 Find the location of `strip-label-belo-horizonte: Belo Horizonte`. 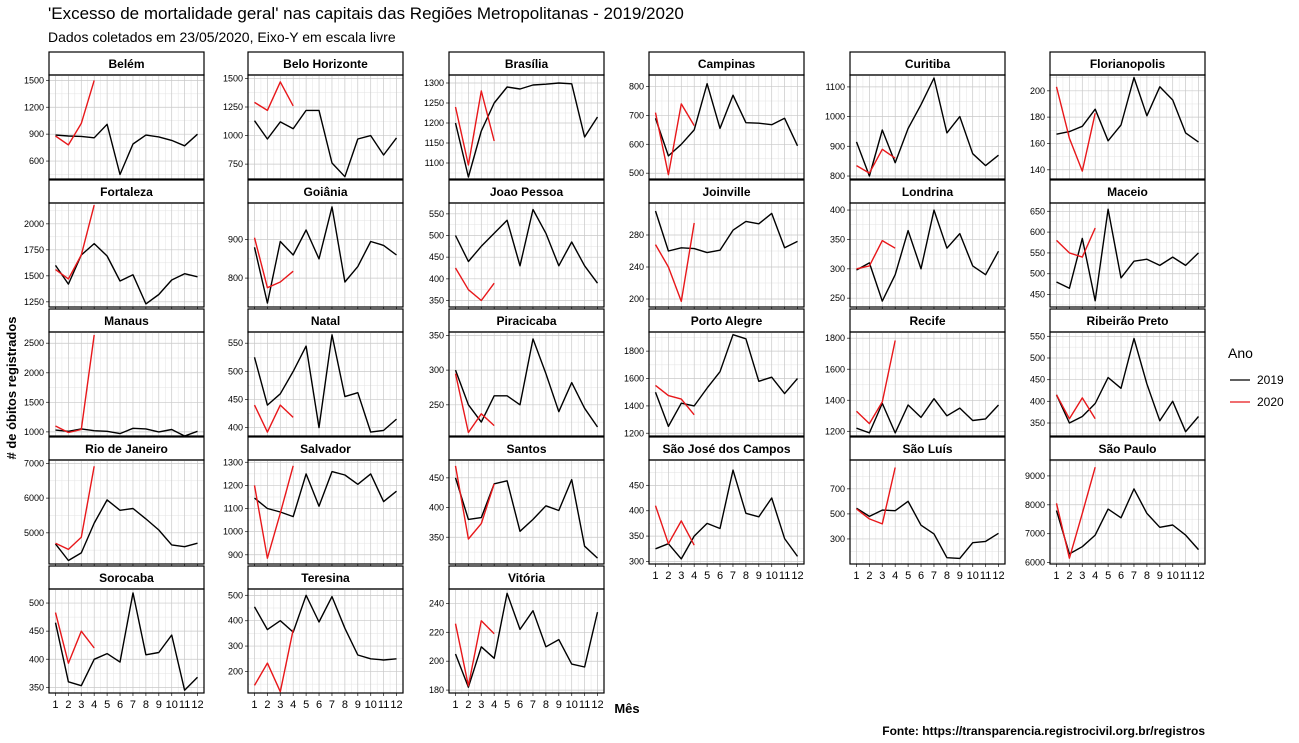

strip-label-belo-horizonte: Belo Horizonte is located at coordinates (325, 64).